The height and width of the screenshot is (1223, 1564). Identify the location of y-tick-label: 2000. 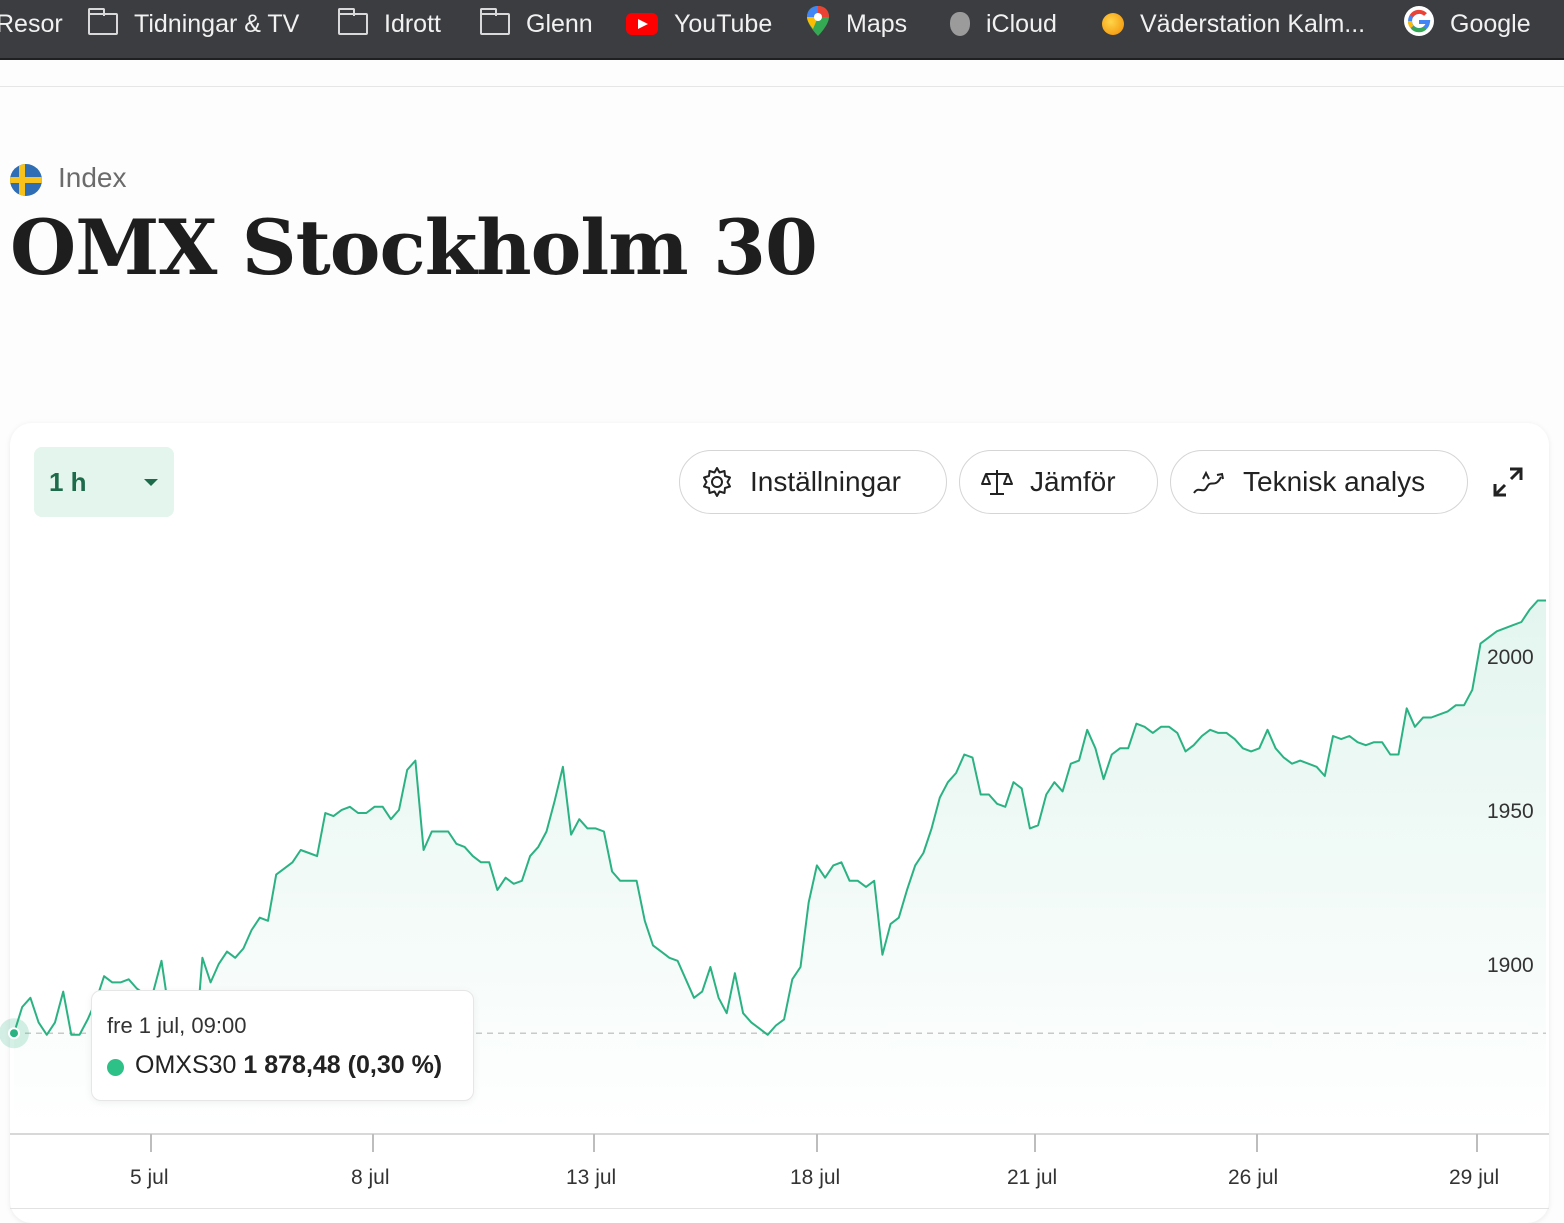
(1510, 657).